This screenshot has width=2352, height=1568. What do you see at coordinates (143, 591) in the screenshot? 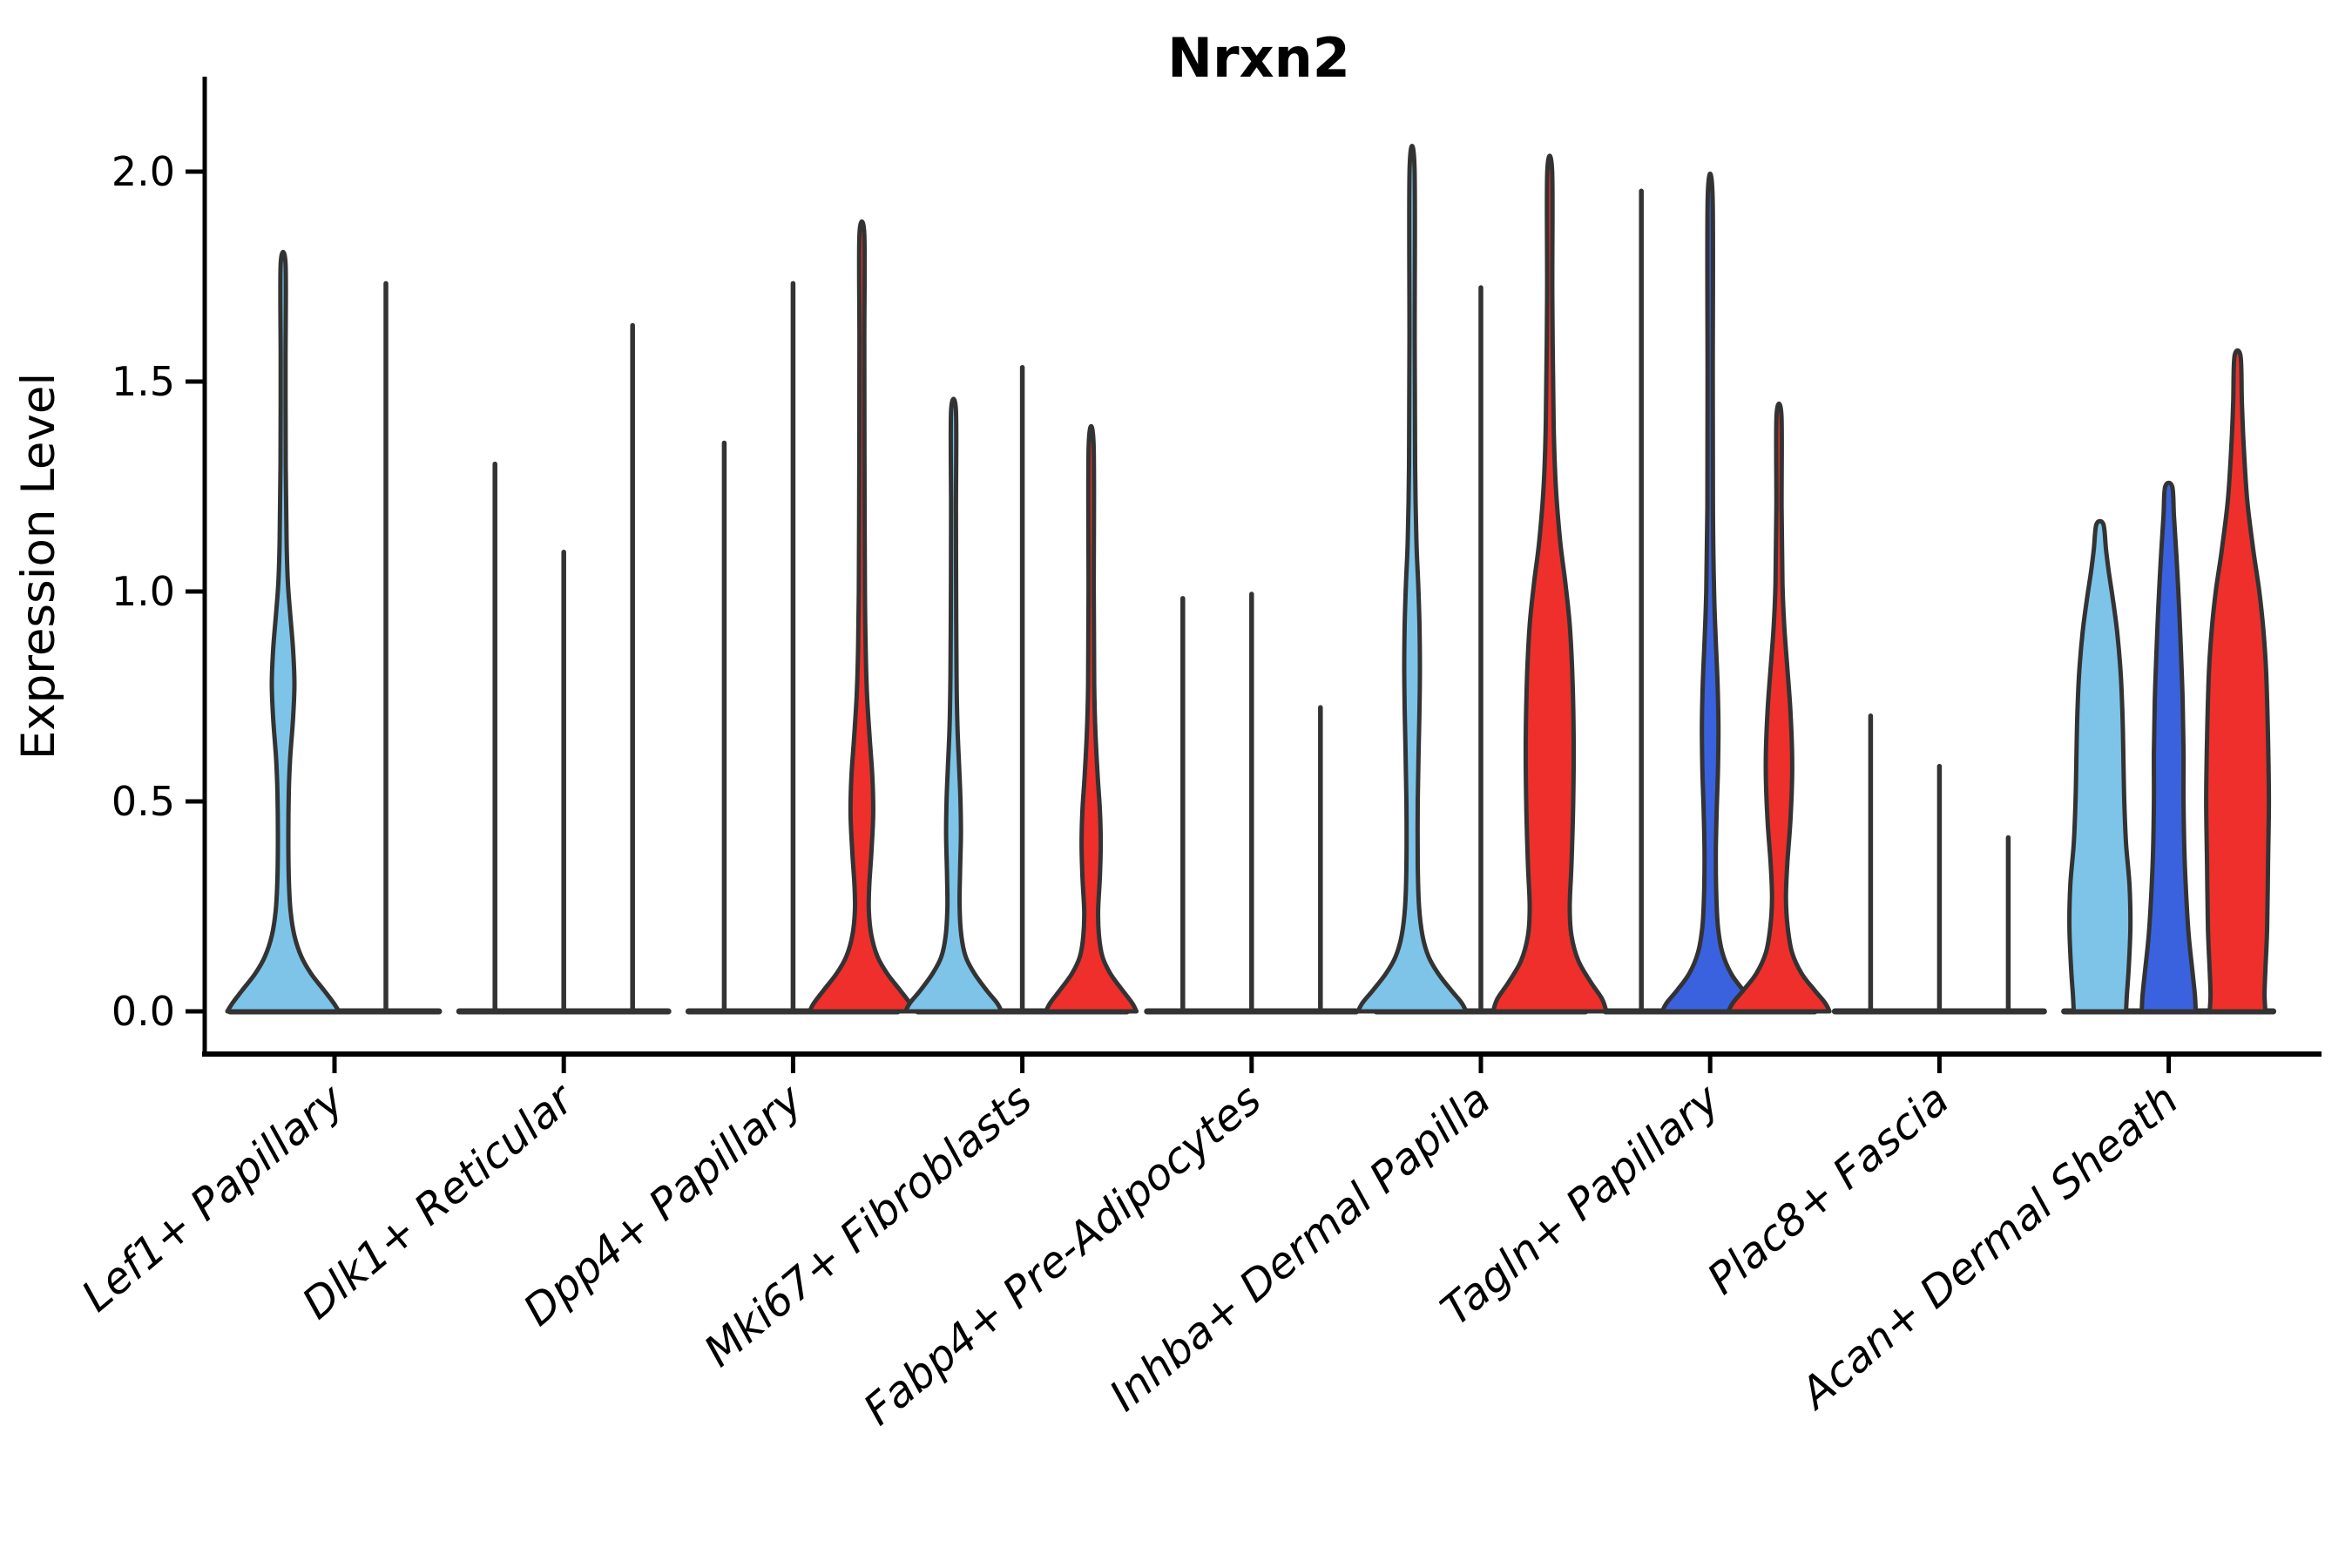
I see `y-tick-label: 1.0` at bounding box center [143, 591].